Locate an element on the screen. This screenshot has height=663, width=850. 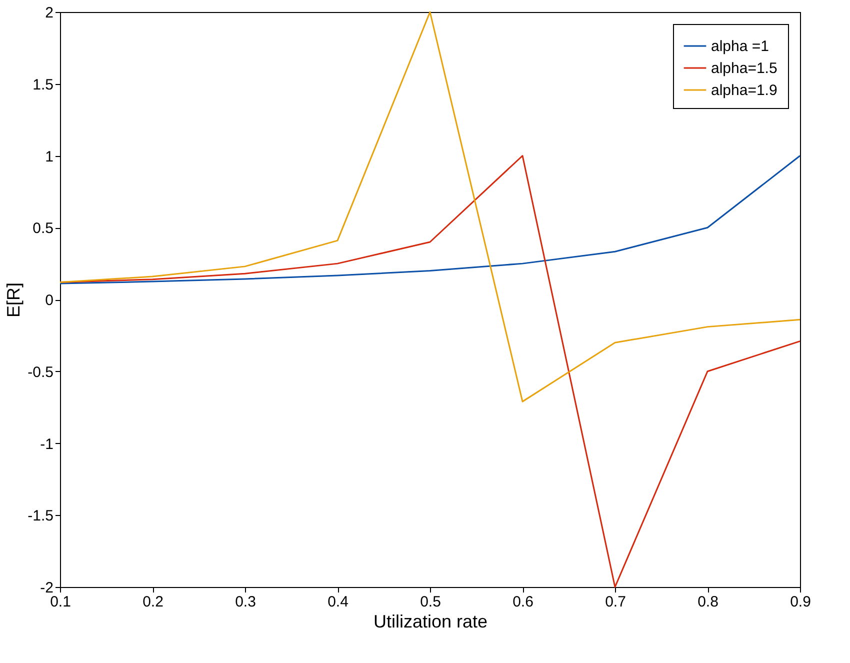
legend-label: alpha=1.9 is located at coordinates (744, 90).